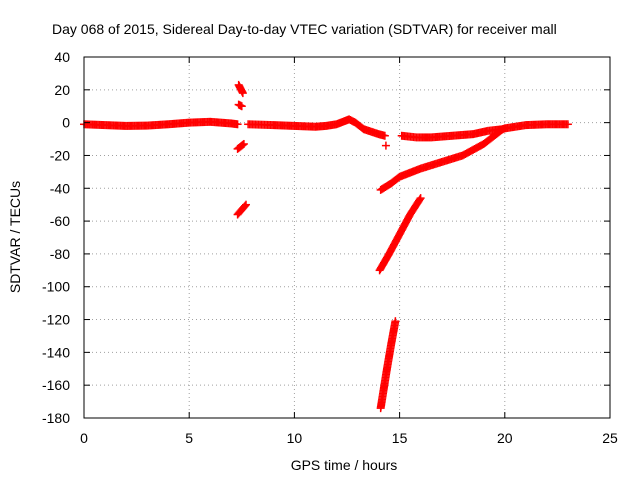 Image resolution: width=640 pixels, height=480 pixels. Describe the element at coordinates (189, 438) in the screenshot. I see `x-tick-label: 5` at that location.